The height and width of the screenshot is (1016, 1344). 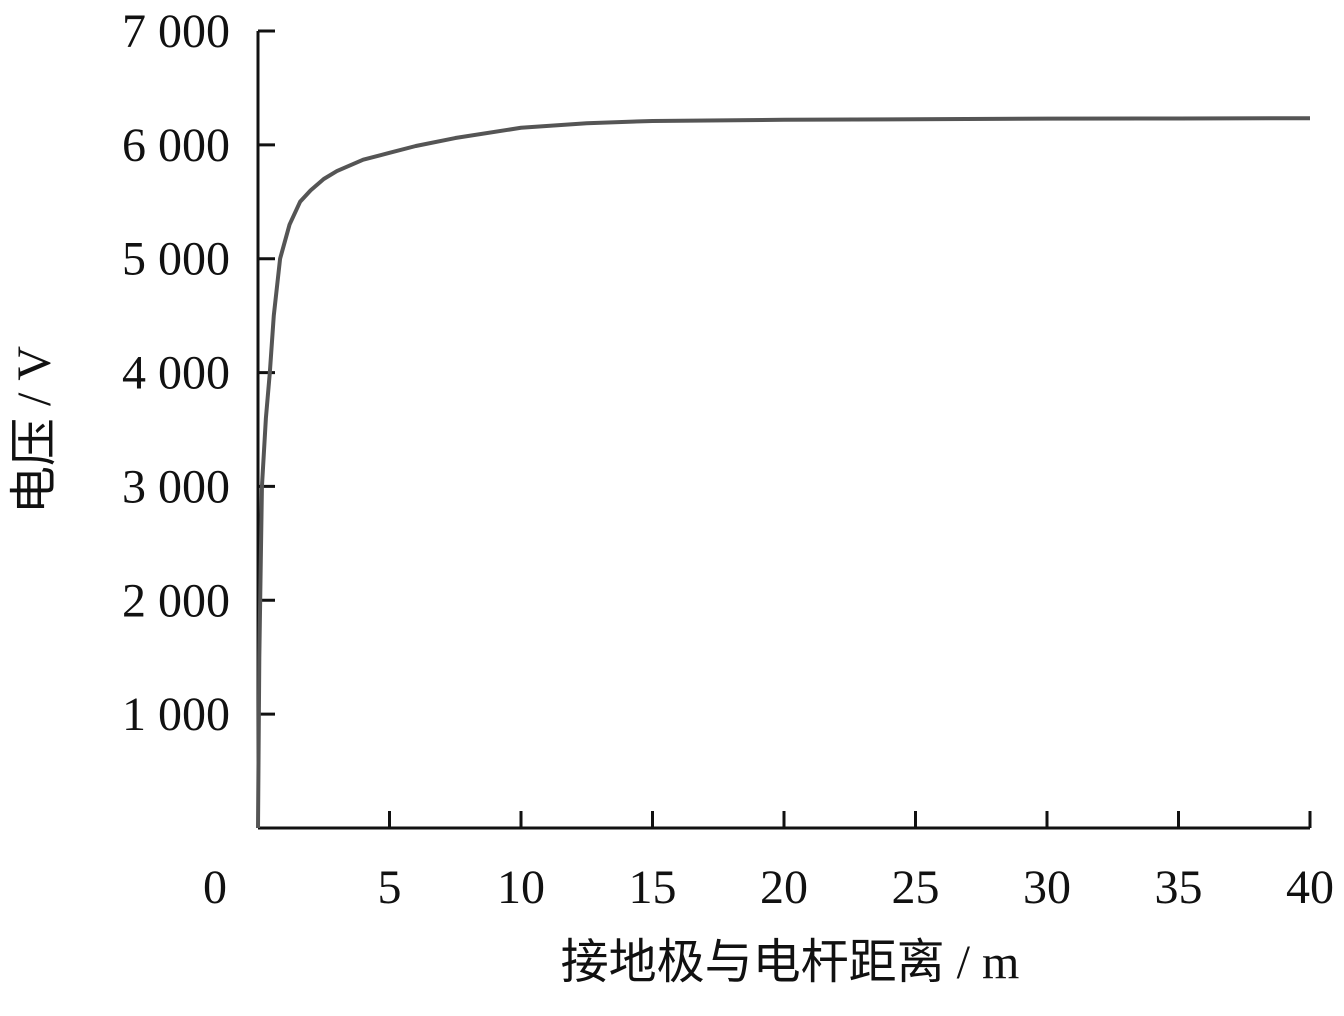 What do you see at coordinates (790, 962) in the screenshot?
I see `x-axis-title: 接地极与电杆距离 / m` at bounding box center [790, 962].